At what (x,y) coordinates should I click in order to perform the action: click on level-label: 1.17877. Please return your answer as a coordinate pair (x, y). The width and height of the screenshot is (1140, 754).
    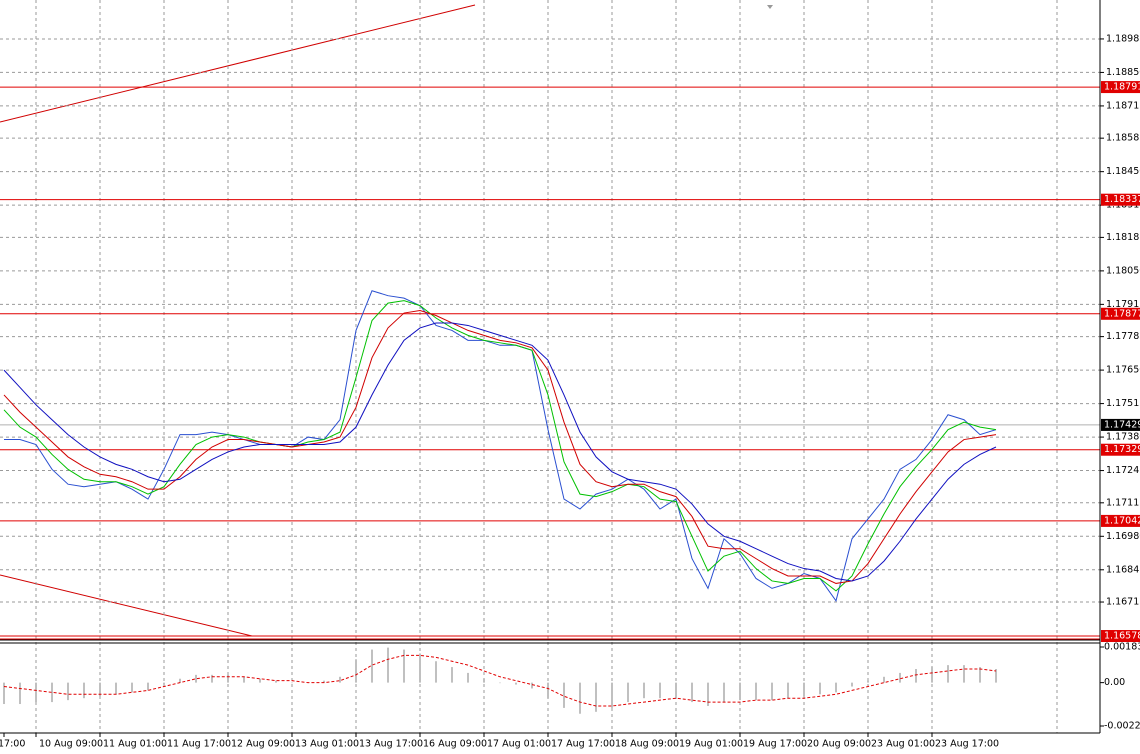
    Looking at the image, I should click on (1122, 313).